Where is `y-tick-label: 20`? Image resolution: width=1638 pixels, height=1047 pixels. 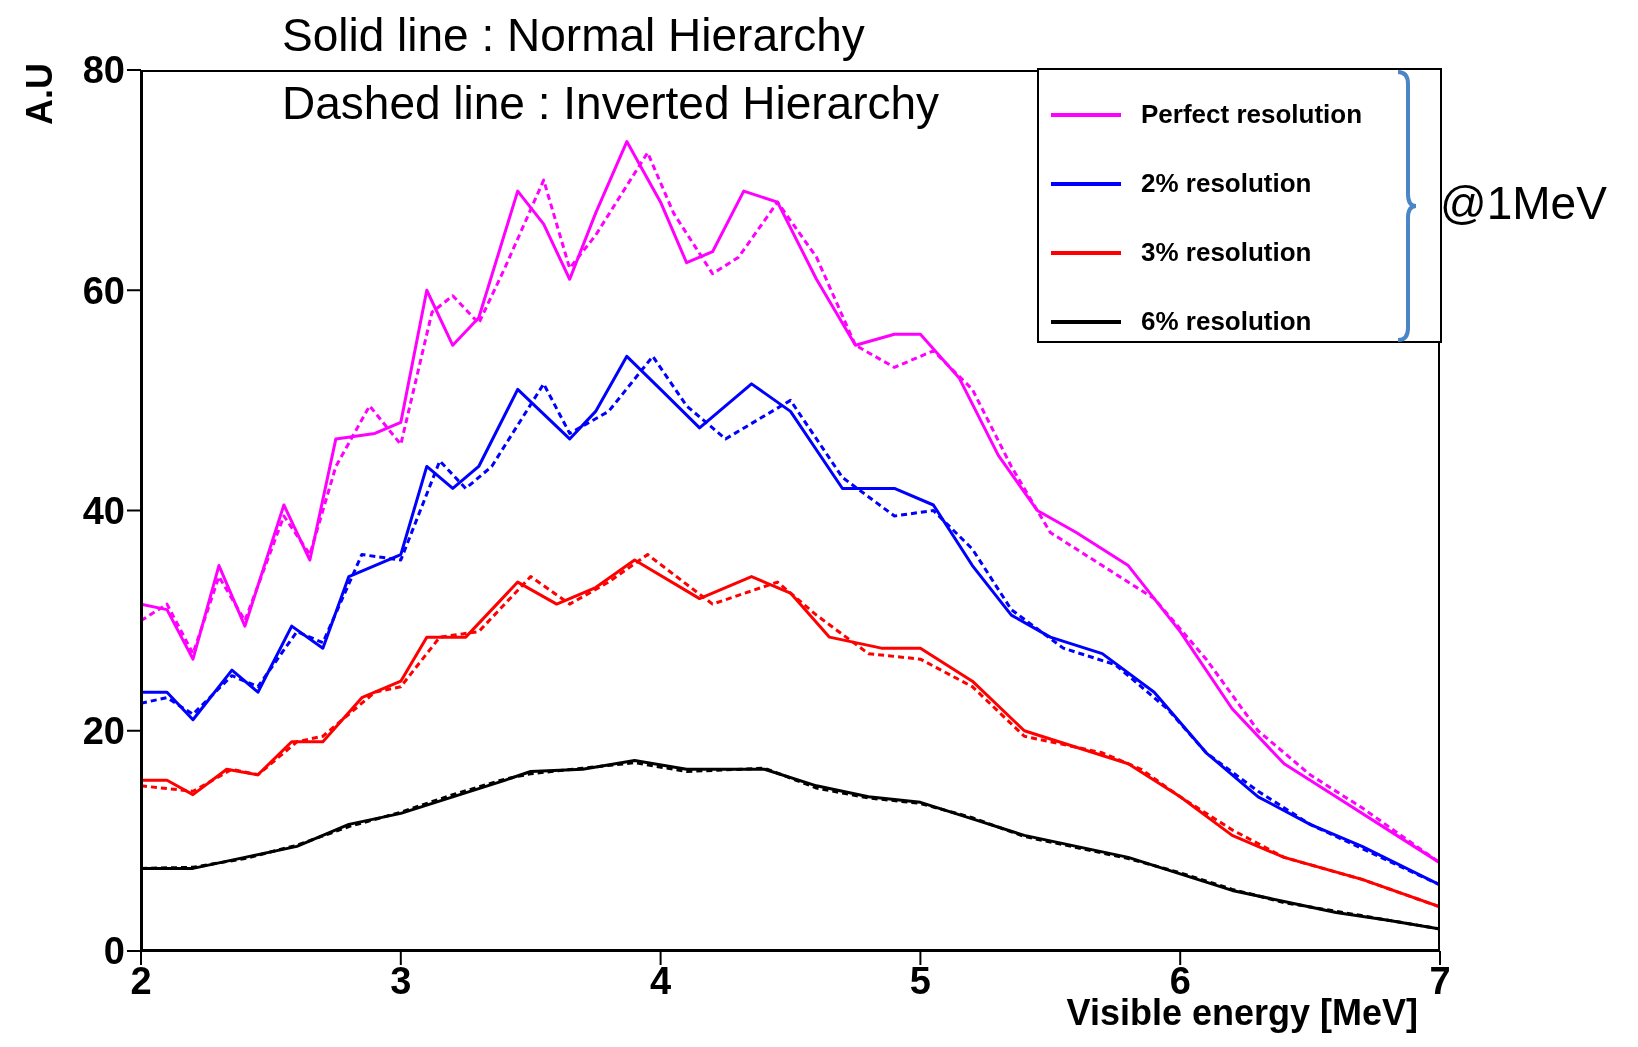
y-tick-label: 20 is located at coordinates (103, 731).